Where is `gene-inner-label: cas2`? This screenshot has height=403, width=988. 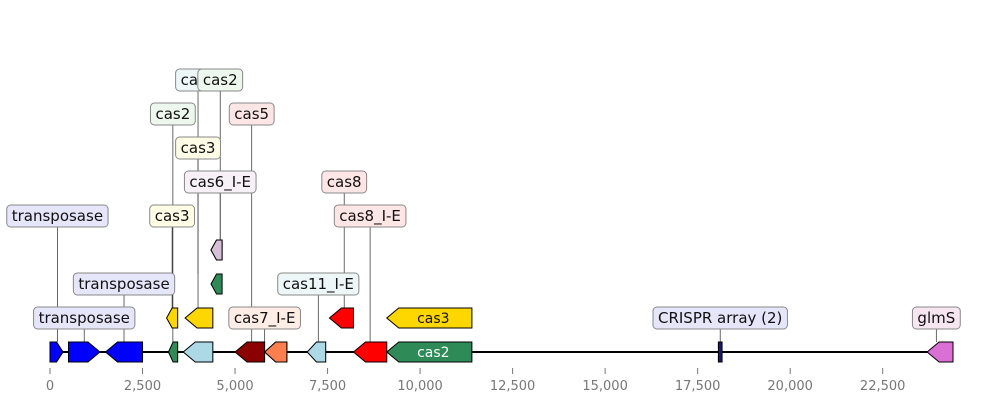
gene-inner-label: cas2 is located at coordinates (433, 353).